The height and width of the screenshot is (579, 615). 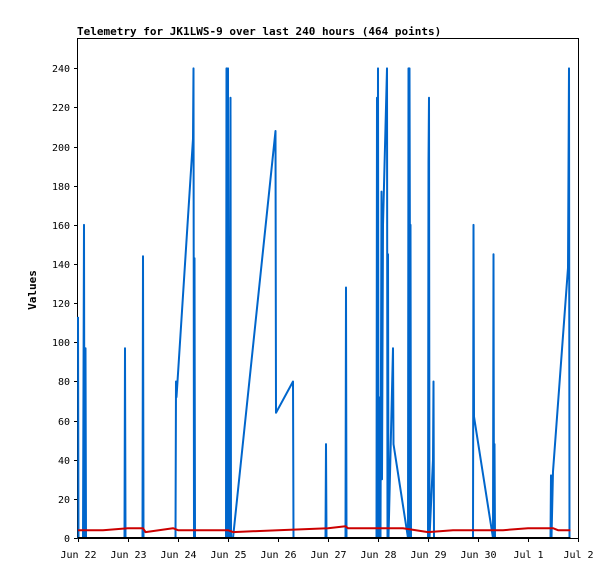 What do you see at coordinates (61, 148) in the screenshot?
I see `y-tick-label: 200` at bounding box center [61, 148].